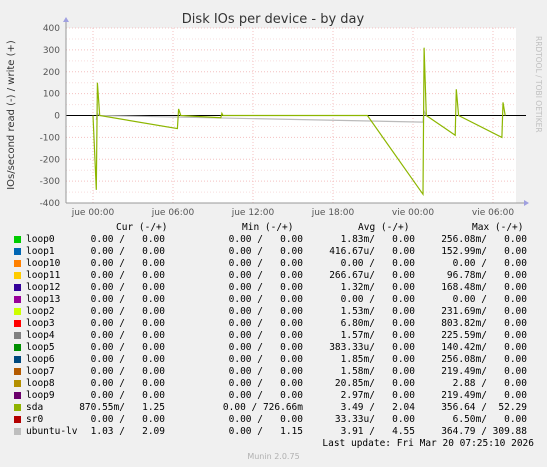  What do you see at coordinates (40, 347) in the screenshot?
I see `legend-device-name: loop5` at bounding box center [40, 347].